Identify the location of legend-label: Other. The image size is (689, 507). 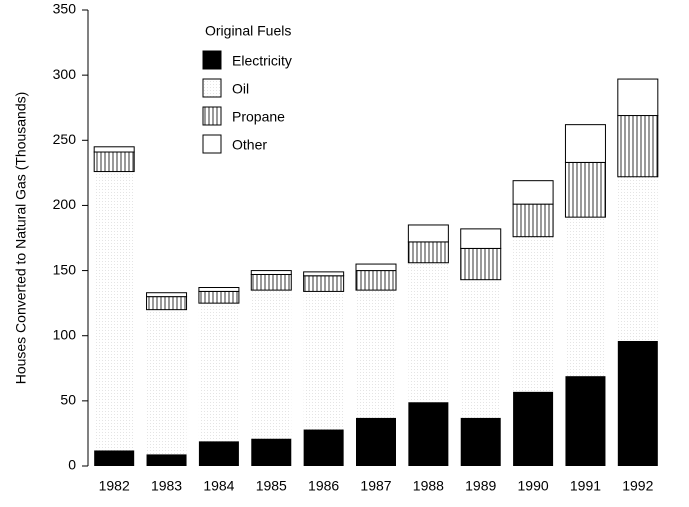
(249, 145).